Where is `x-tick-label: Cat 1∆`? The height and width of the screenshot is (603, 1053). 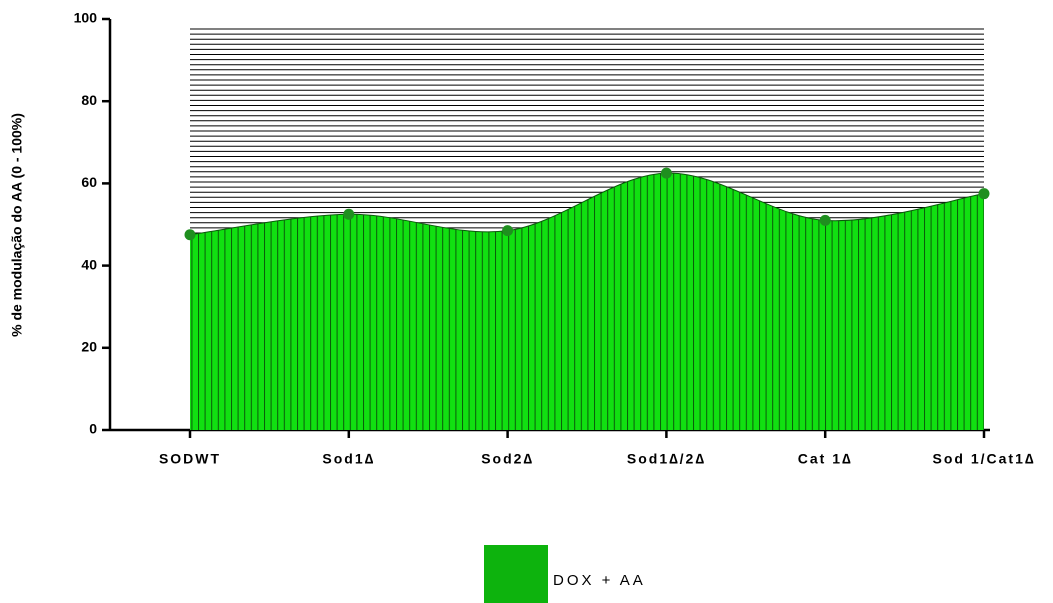
x-tick-label: Cat 1∆ is located at coordinates (825, 459).